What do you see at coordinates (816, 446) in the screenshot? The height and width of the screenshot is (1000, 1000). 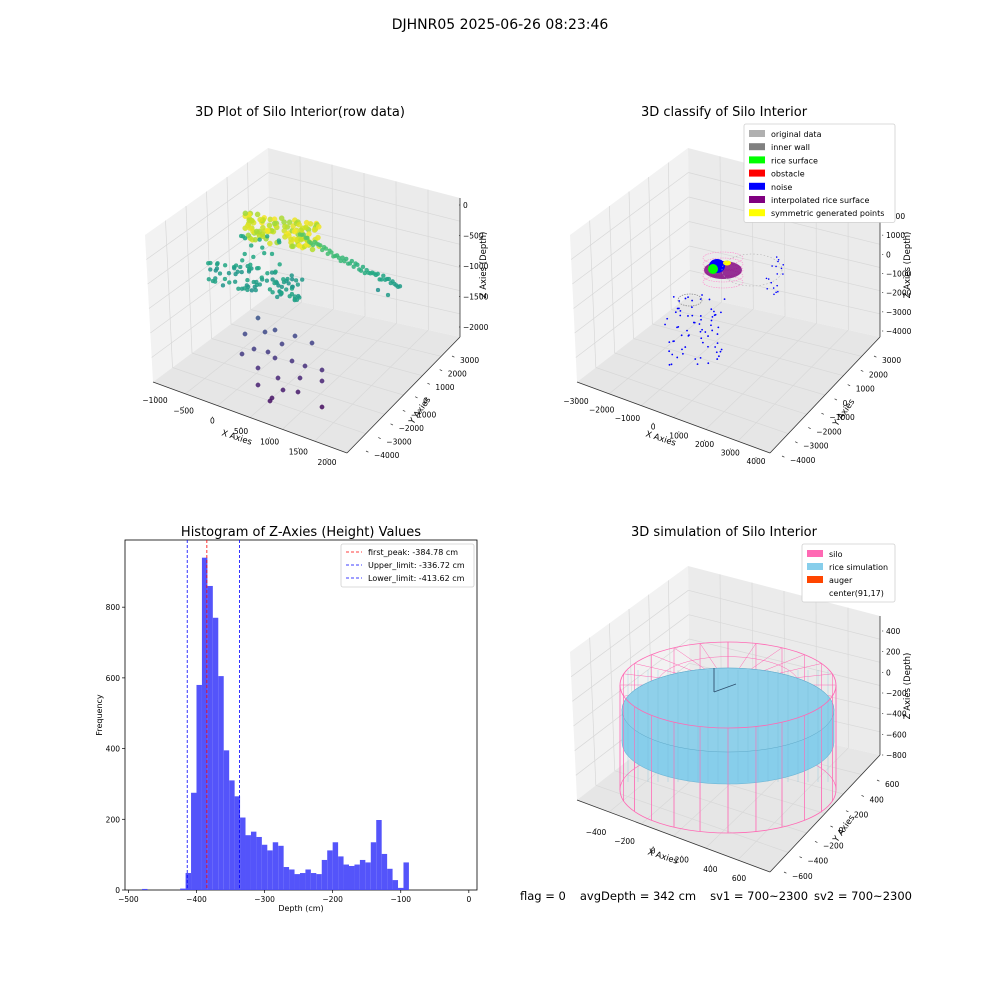 I see `tick-label: −3000` at bounding box center [816, 446].